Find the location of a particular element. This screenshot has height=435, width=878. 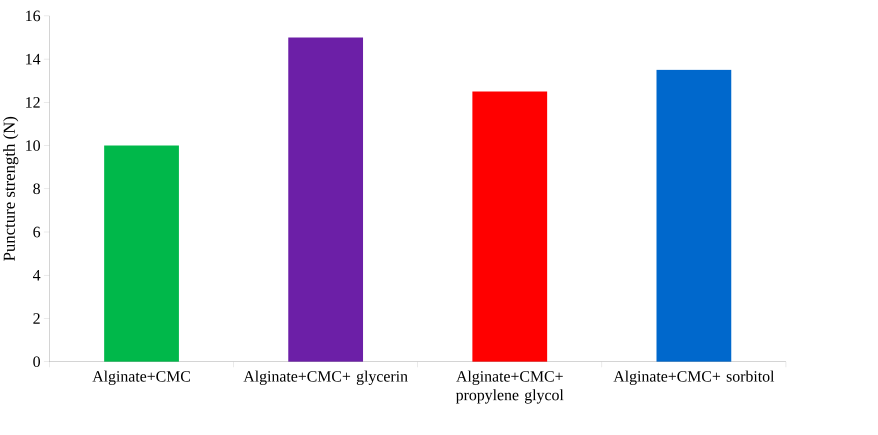

y-tick-label: 12 is located at coordinates (33, 102).